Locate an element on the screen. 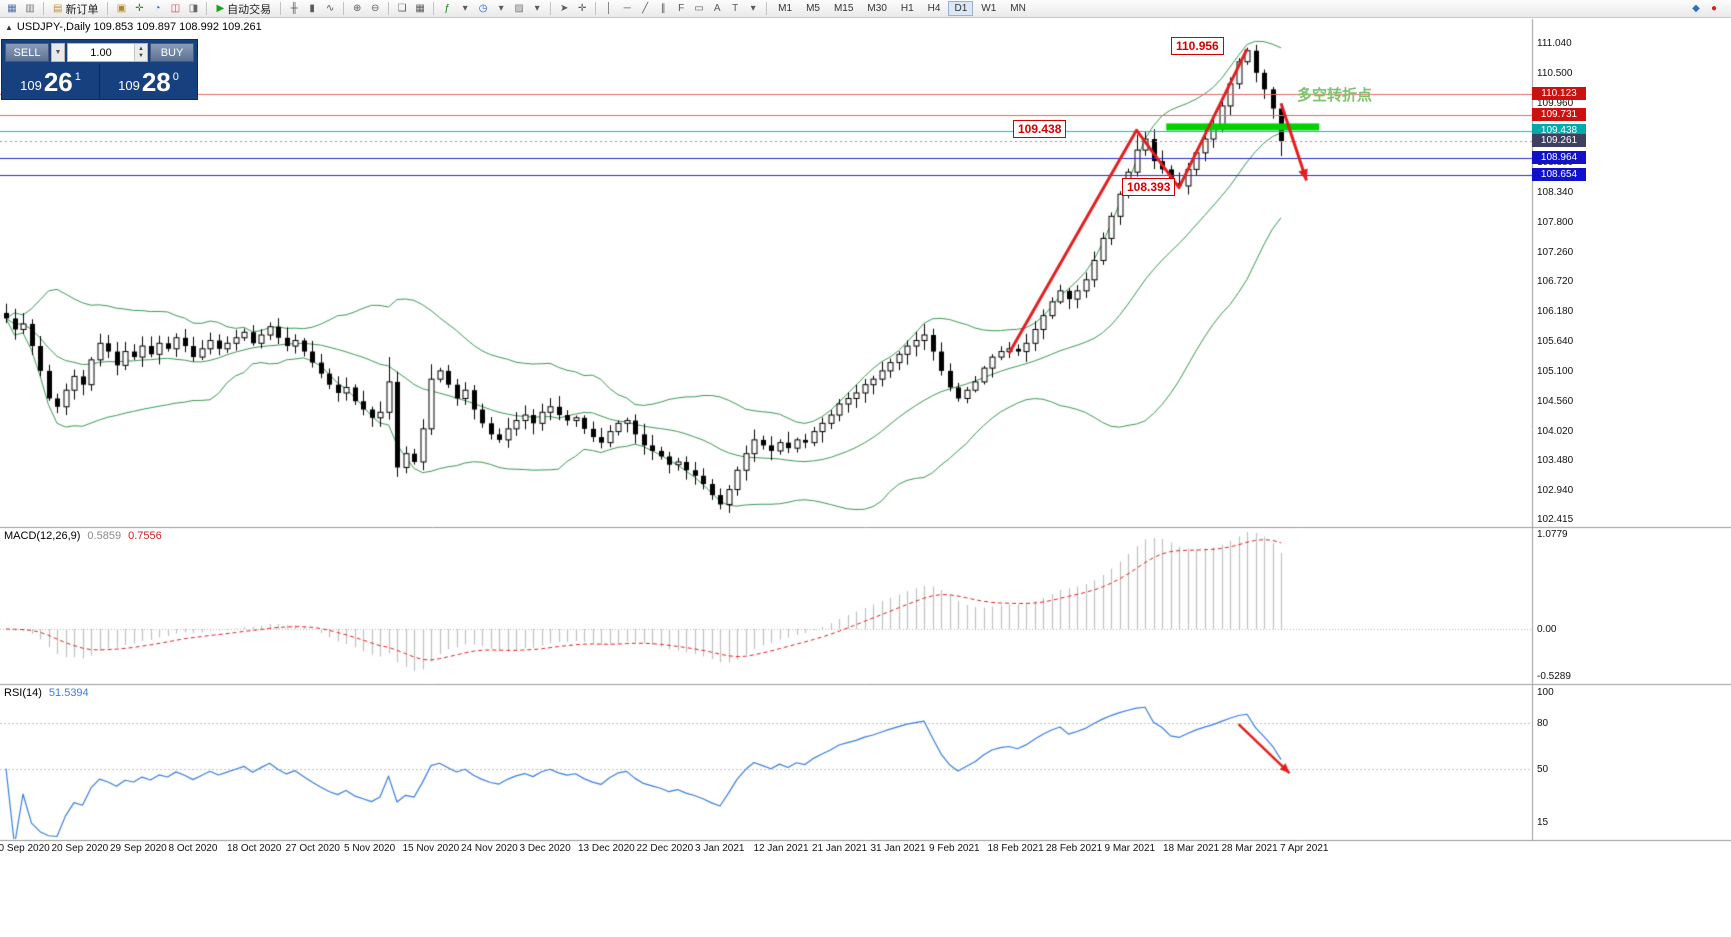 This screenshot has height=937, width=1731. price-tick: 106.720 is located at coordinates (1555, 282).